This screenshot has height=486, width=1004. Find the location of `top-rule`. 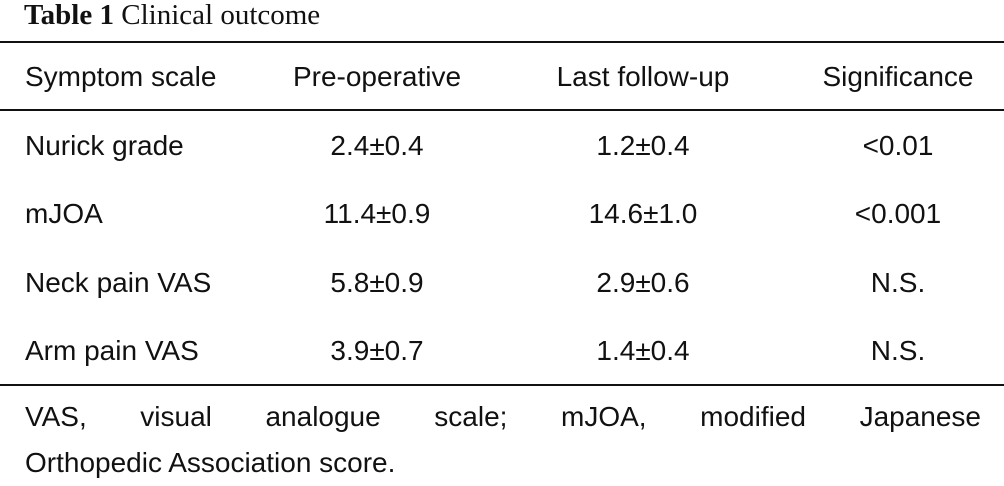

top-rule is located at coordinates (502, 42).